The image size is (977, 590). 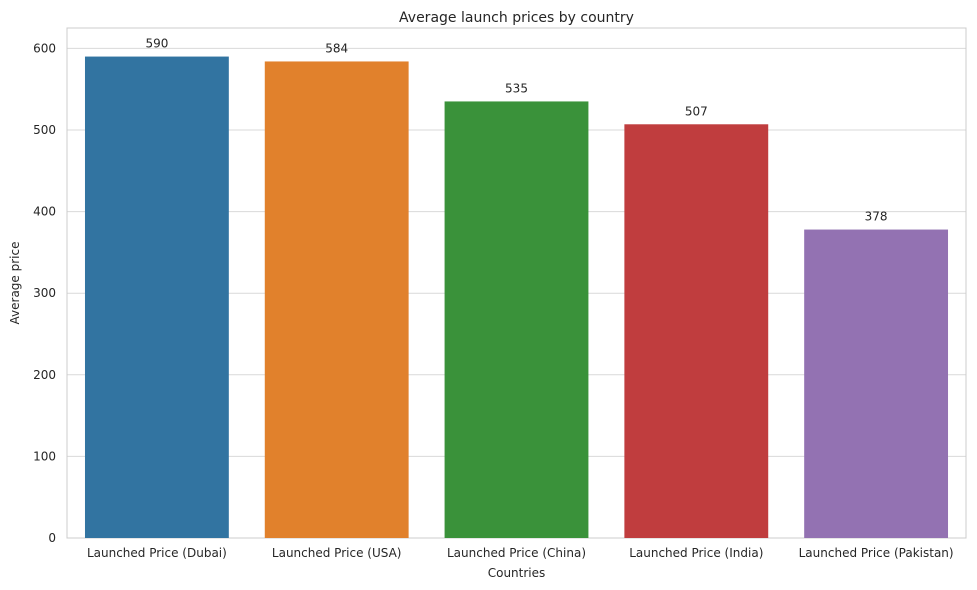 What do you see at coordinates (15, 283) in the screenshot?
I see `y-axis-label: Average price` at bounding box center [15, 283].